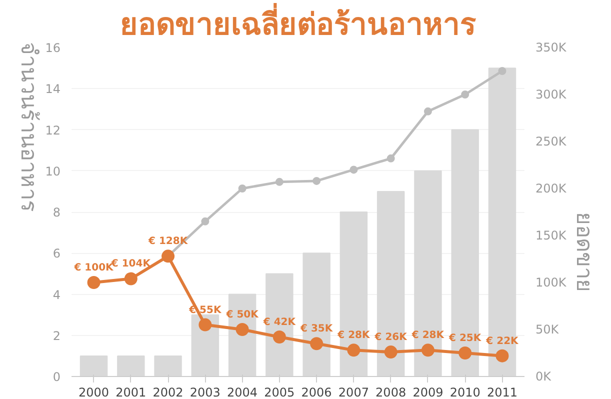  I want to click on y-tick-label: 8, so click(56, 213).